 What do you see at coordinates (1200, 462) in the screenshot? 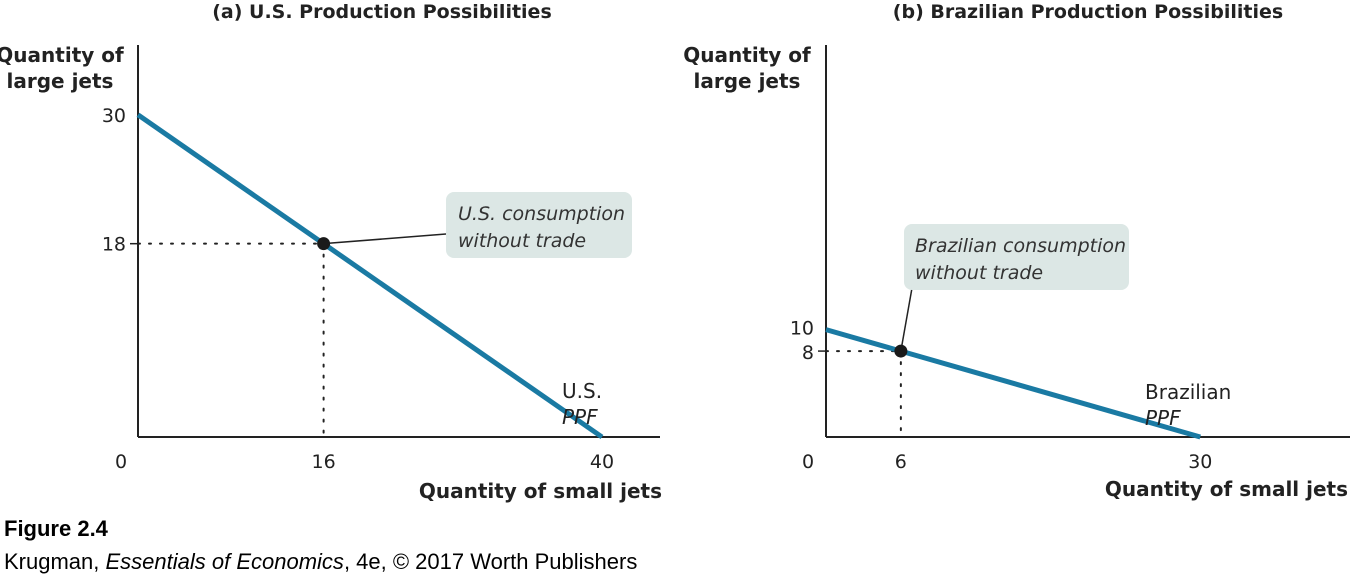
I see `brazil-x-tick-label-30: 30` at bounding box center [1200, 462].